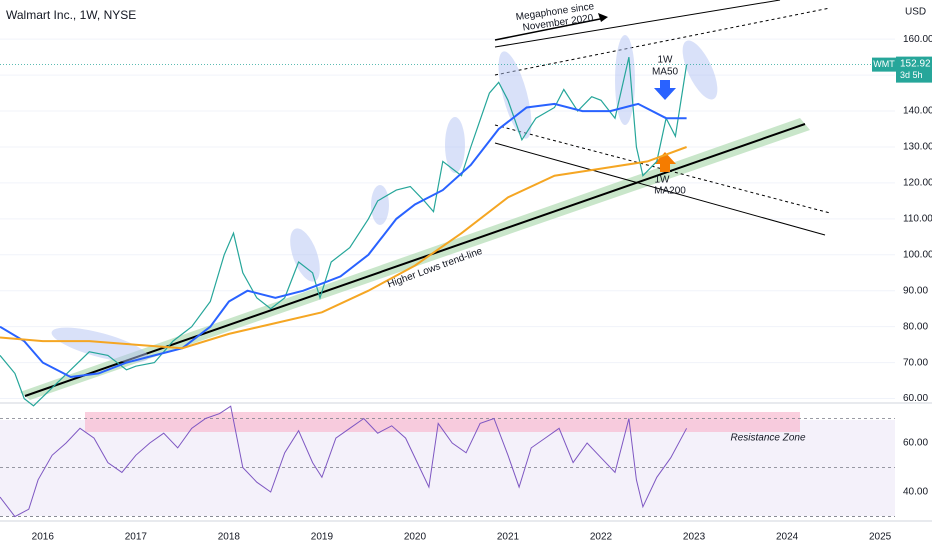 Image resolution: width=932 pixels, height=550 pixels. Describe the element at coordinates (915, 398) in the screenshot. I see `y-tick-label: 60.00` at that location.